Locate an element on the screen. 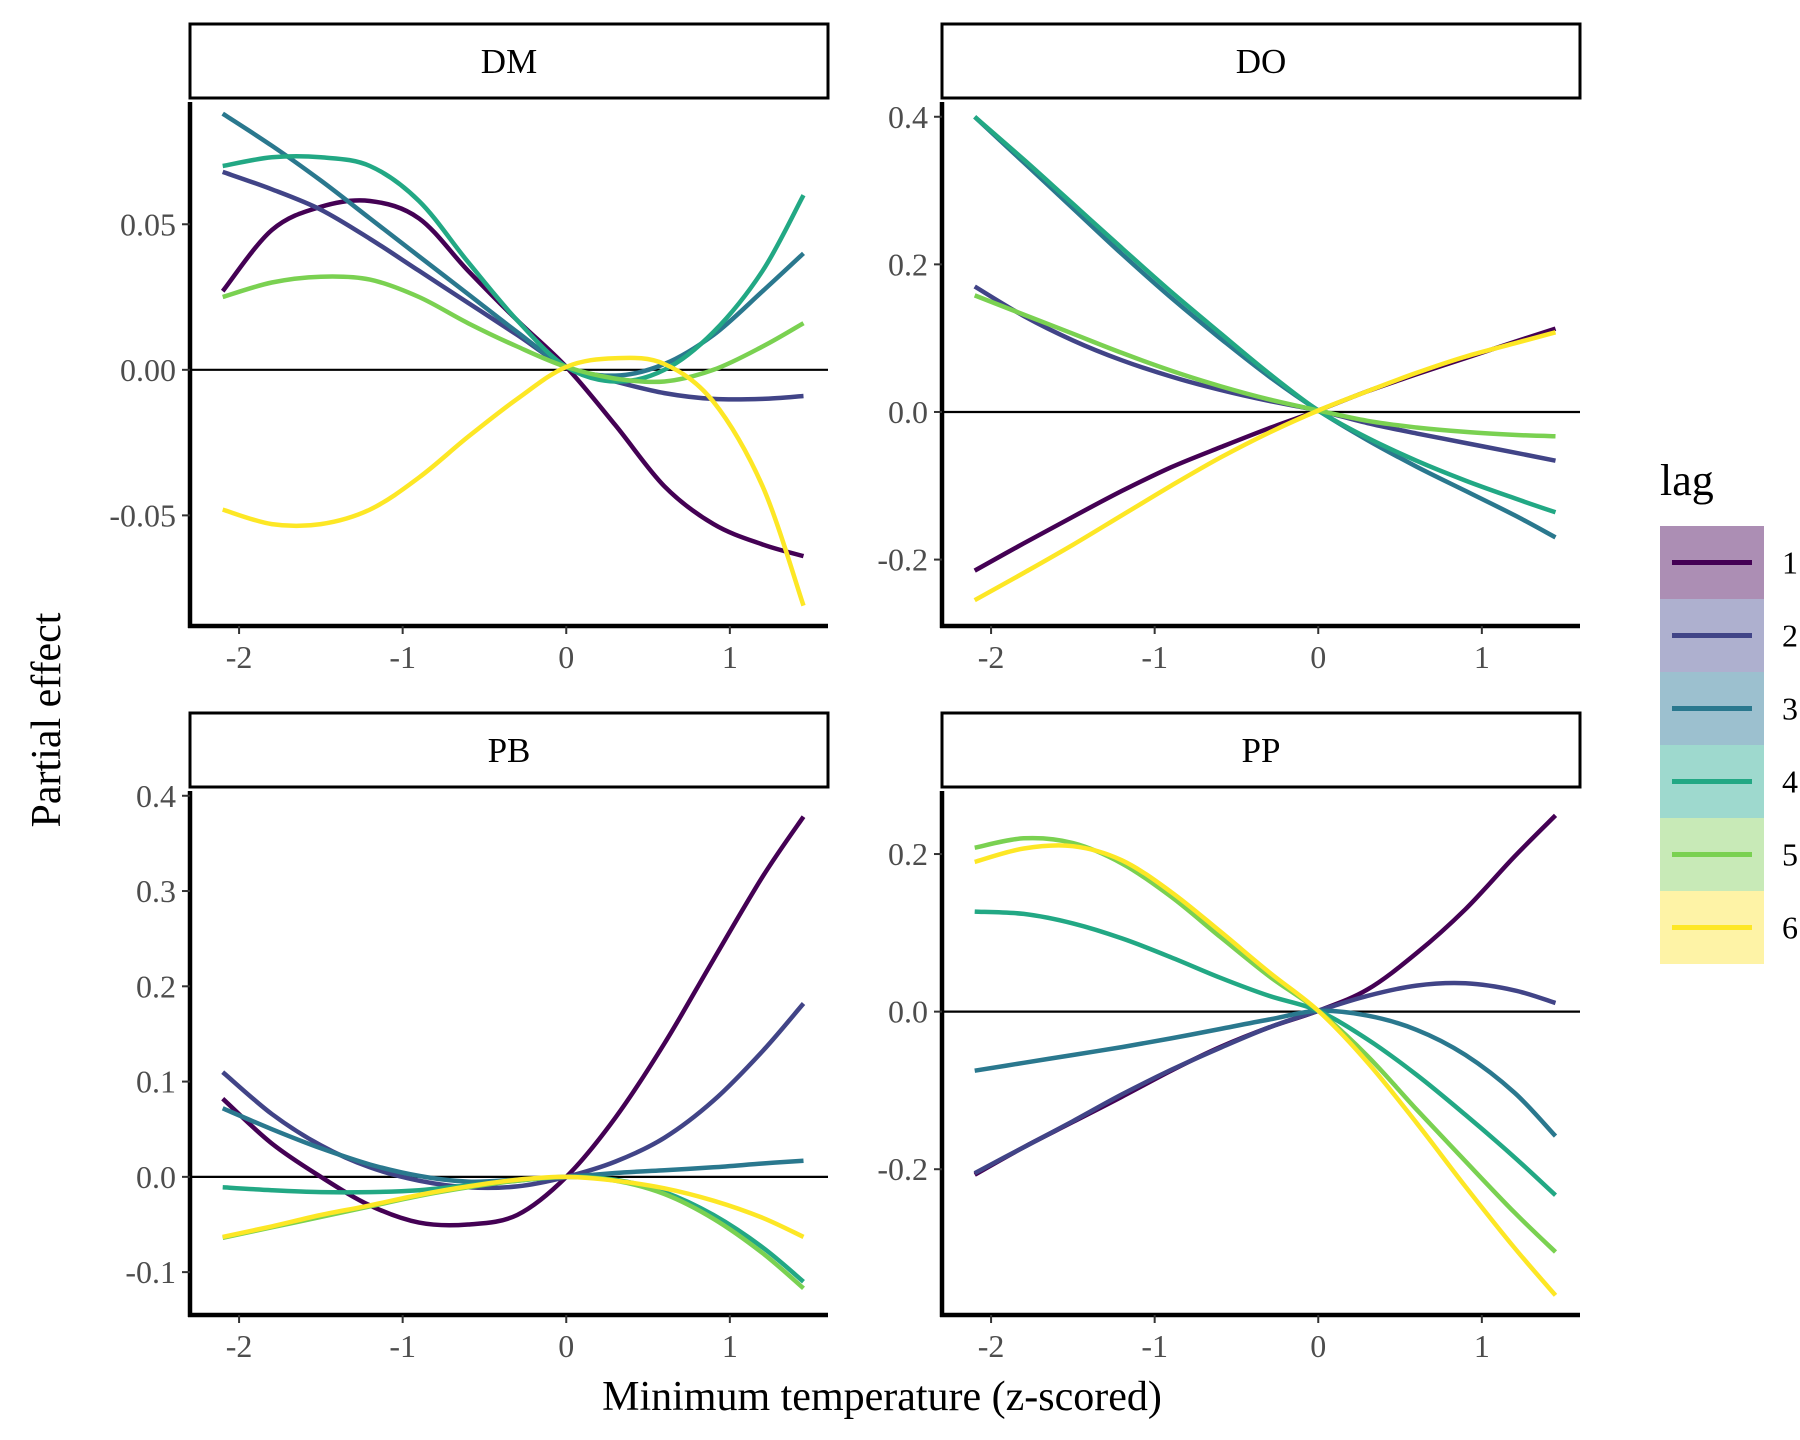 This screenshot has width=1800, height=1440. y-tick-label: -0.05 is located at coordinates (142, 515).